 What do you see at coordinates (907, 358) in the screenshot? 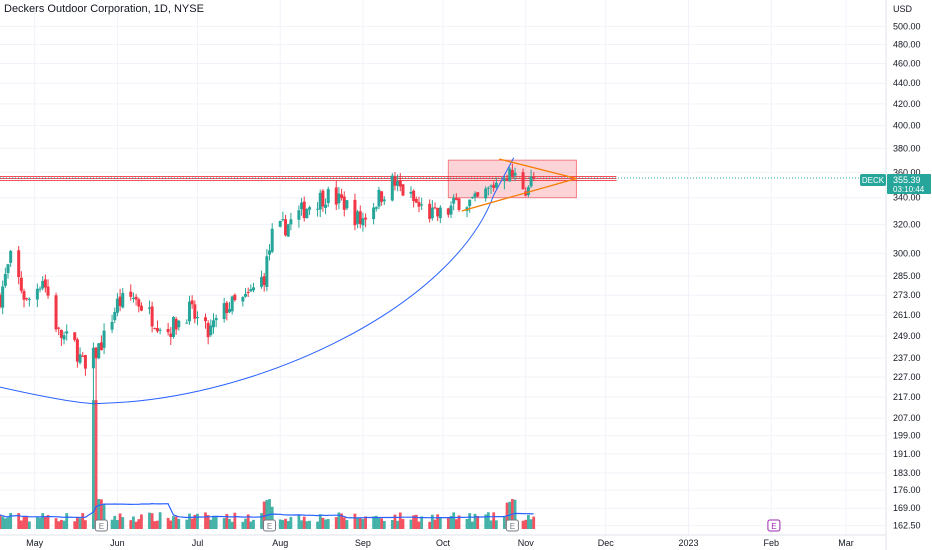
I see `y-tick-label: 237.00` at bounding box center [907, 358].